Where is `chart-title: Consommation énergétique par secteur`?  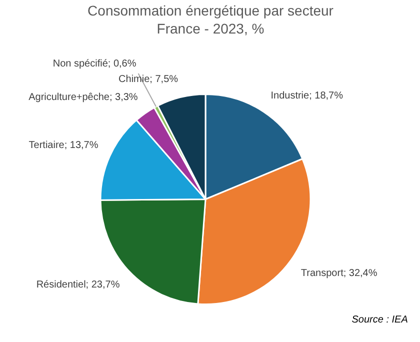 chart-title: Consommation énergétique par secteur is located at coordinates (211, 10).